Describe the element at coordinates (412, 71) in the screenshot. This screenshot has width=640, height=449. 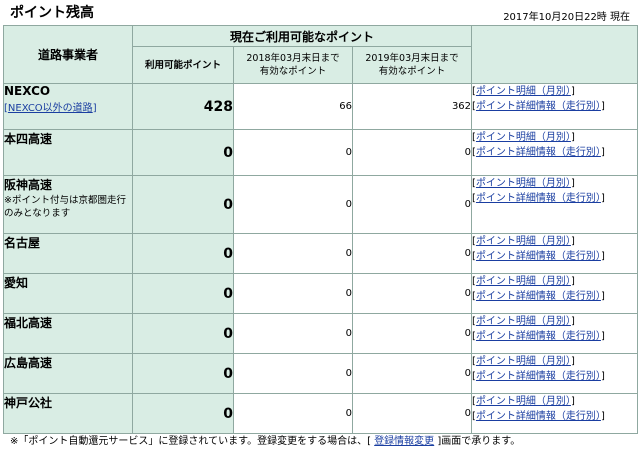
I see `header-expiry-2019-line2: 有効なポイント` at that location.